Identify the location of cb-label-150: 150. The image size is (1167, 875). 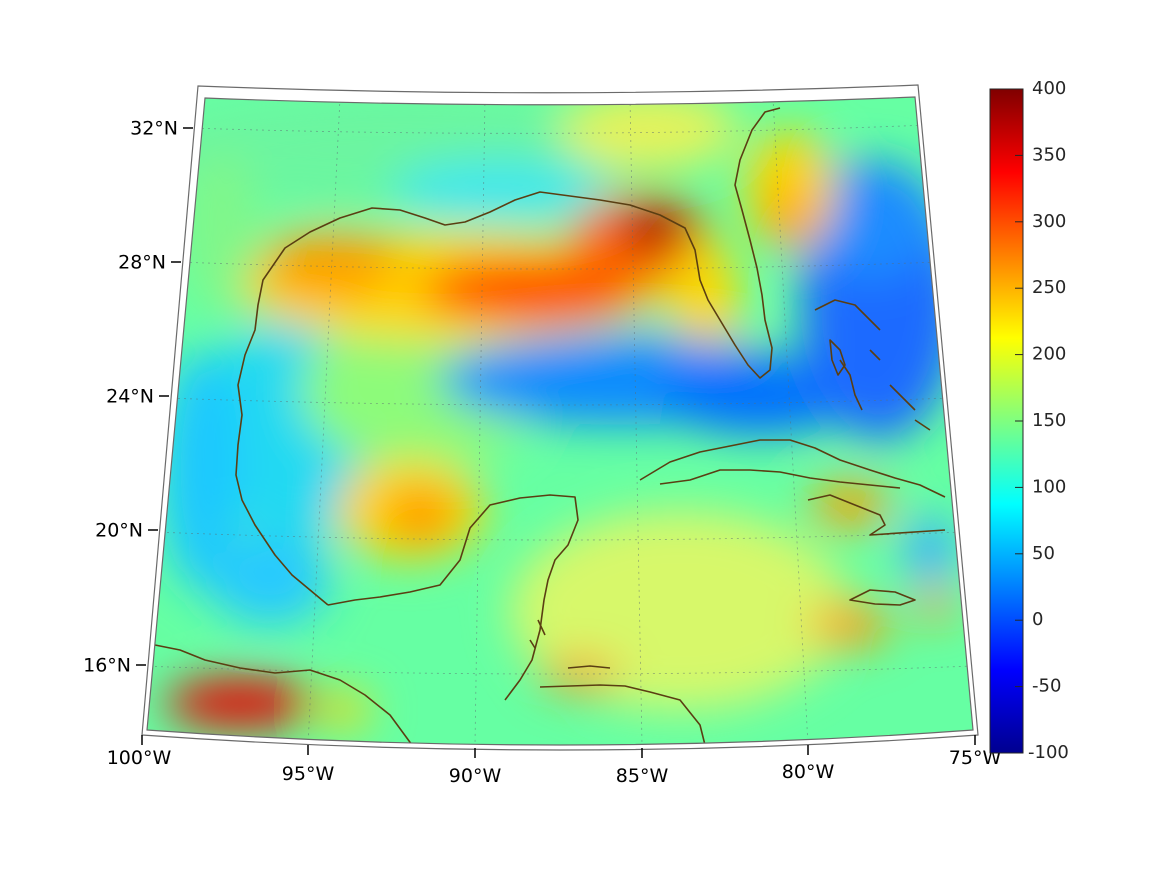
(1049, 420).